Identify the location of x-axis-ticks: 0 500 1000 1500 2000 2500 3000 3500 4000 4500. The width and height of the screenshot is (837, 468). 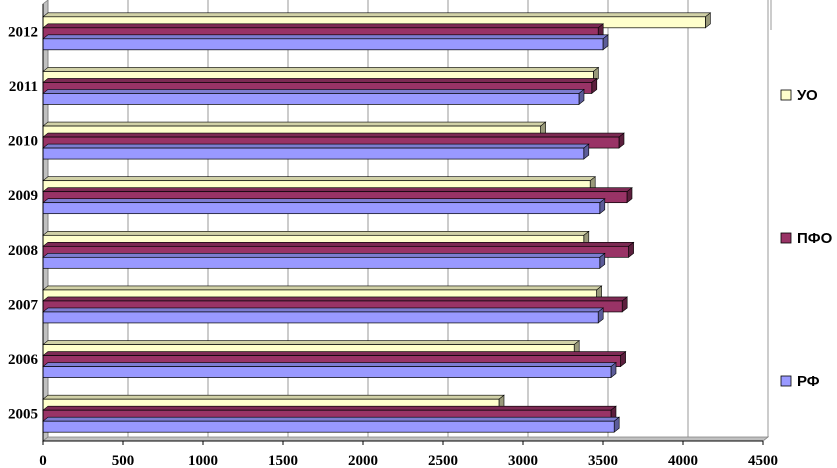
(408, 454).